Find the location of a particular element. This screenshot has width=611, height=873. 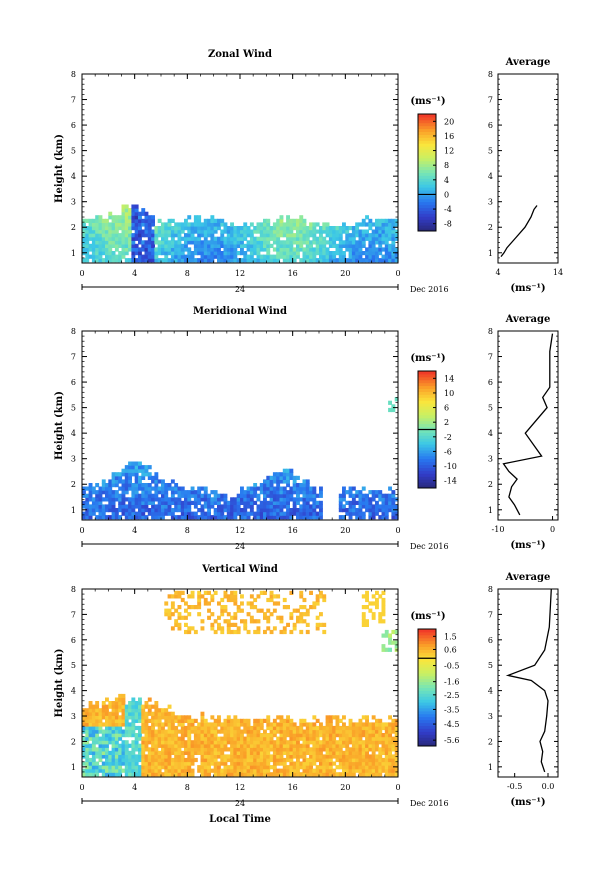

colorbar-unit: (ms⁻¹) is located at coordinates (427, 358).